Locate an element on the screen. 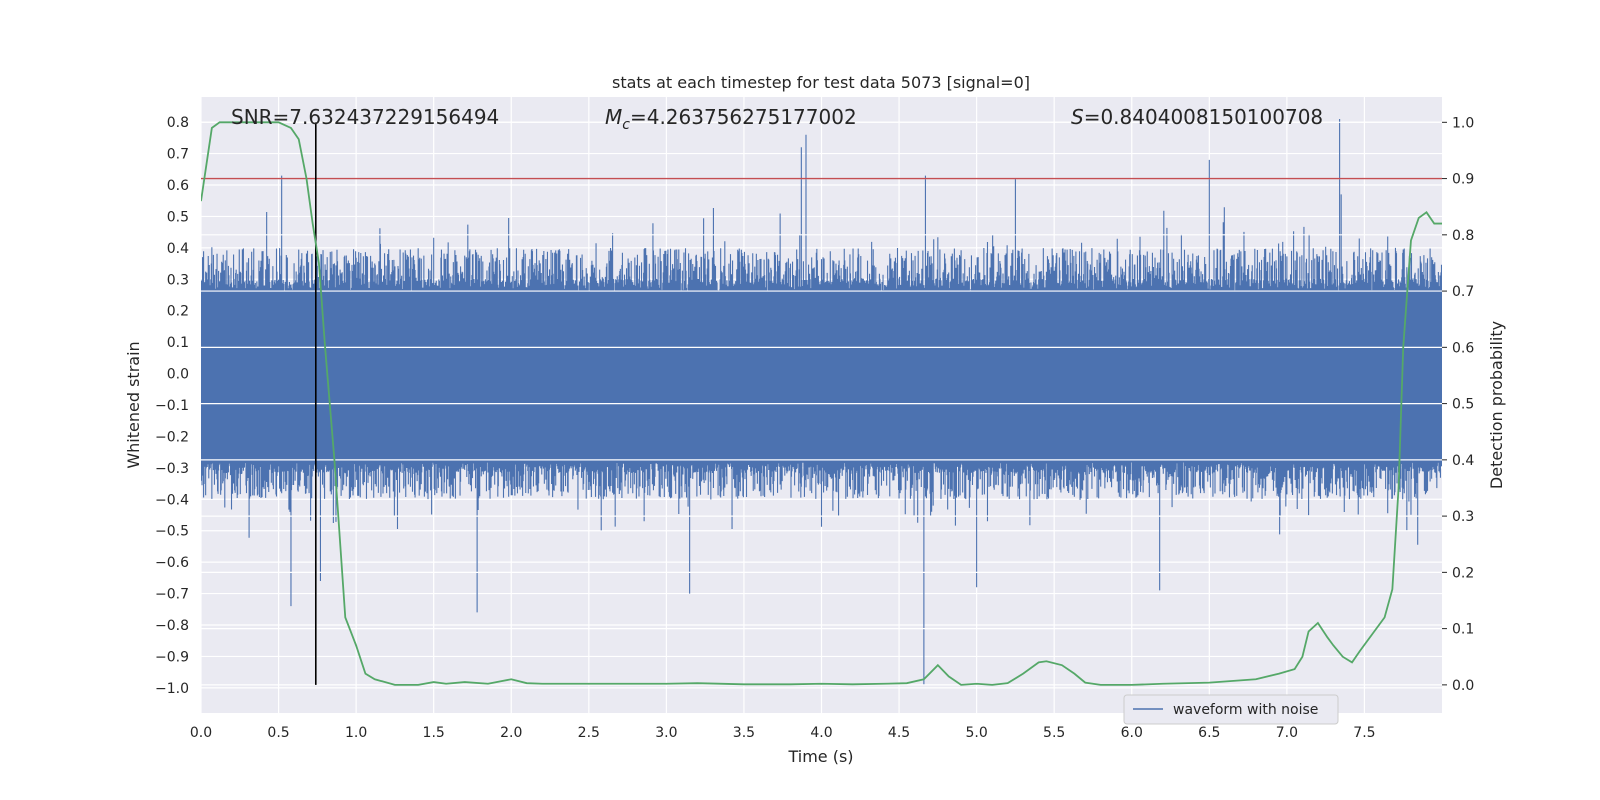 Image resolution: width=1600 pixels, height=800 pixels. y-right-tick-label: 0.7 is located at coordinates (1463, 292).